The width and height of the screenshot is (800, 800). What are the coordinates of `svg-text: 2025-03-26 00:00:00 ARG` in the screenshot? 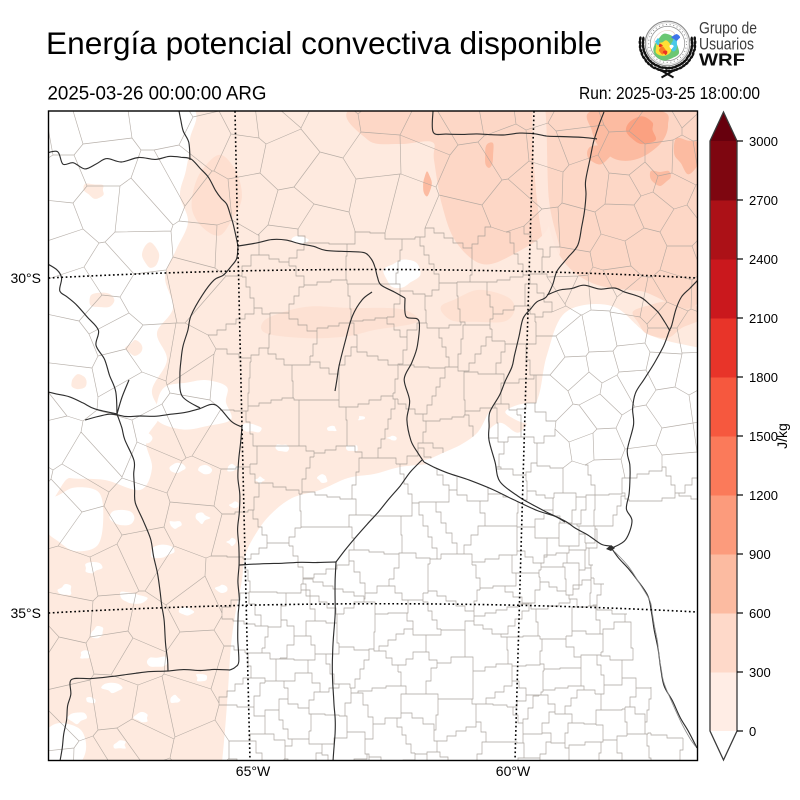 It's located at (157, 94).